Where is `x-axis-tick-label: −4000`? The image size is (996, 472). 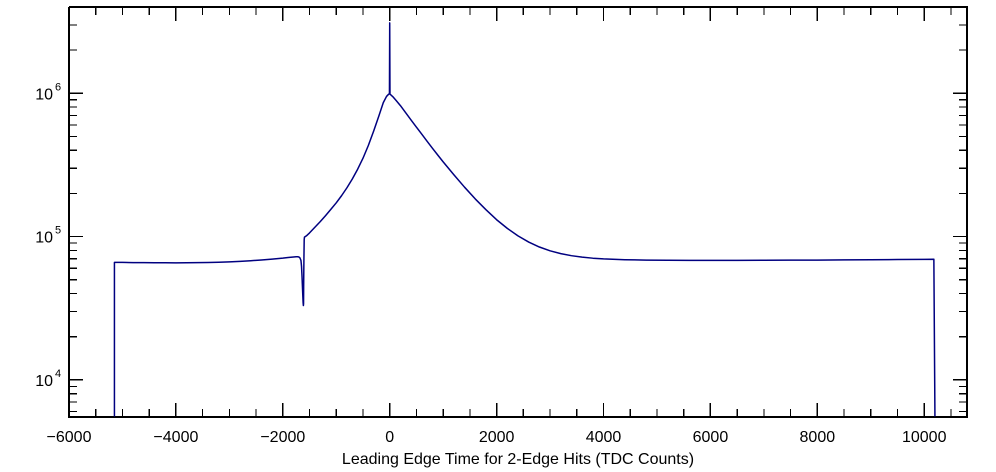
x-axis-tick-label: −4000 is located at coordinates (175, 437).